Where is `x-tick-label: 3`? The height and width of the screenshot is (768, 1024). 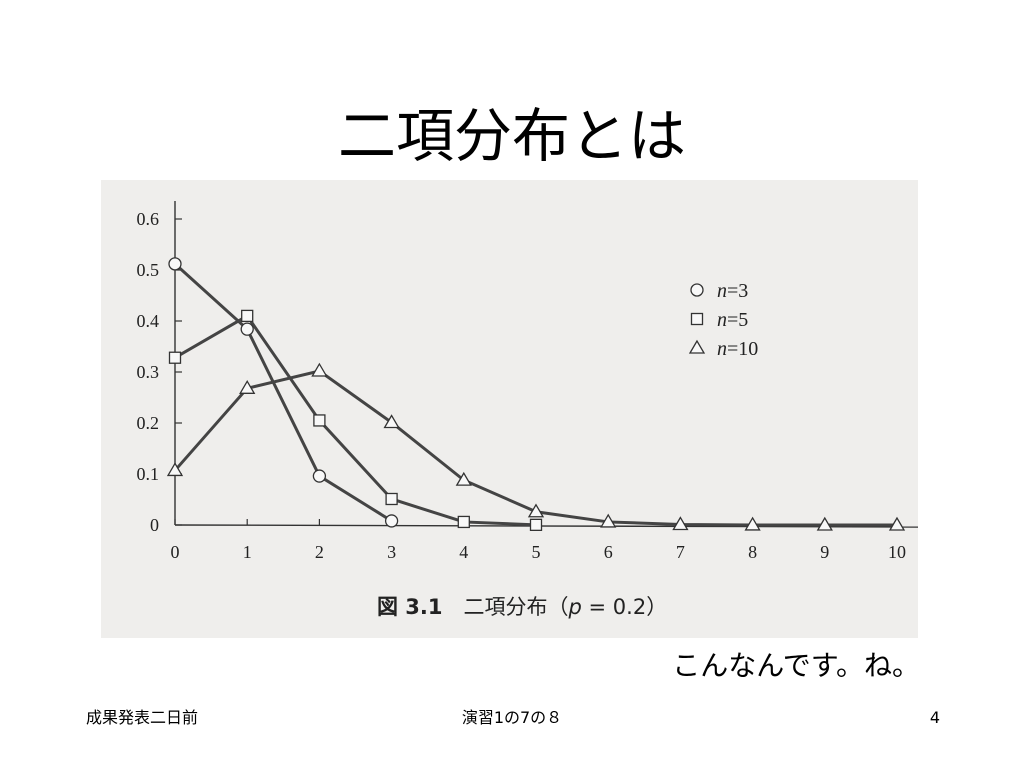
x-tick-label: 3 is located at coordinates (391, 552).